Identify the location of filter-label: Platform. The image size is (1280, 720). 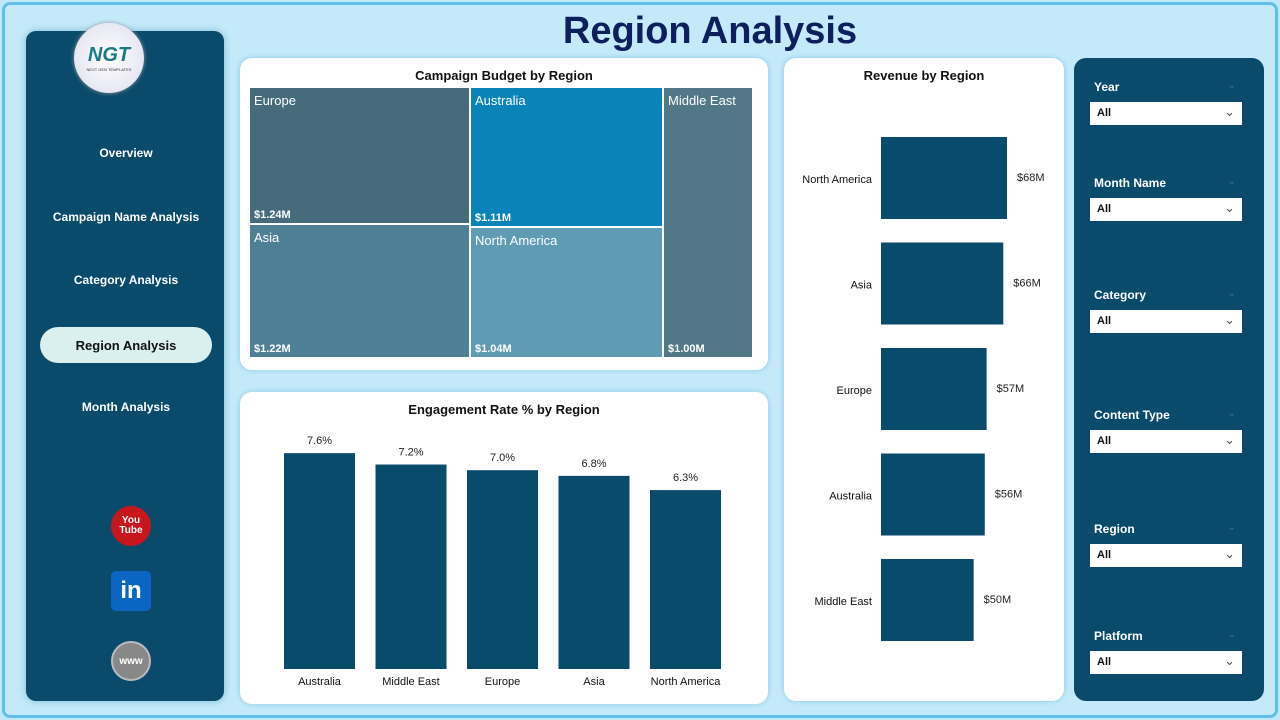
(1118, 636).